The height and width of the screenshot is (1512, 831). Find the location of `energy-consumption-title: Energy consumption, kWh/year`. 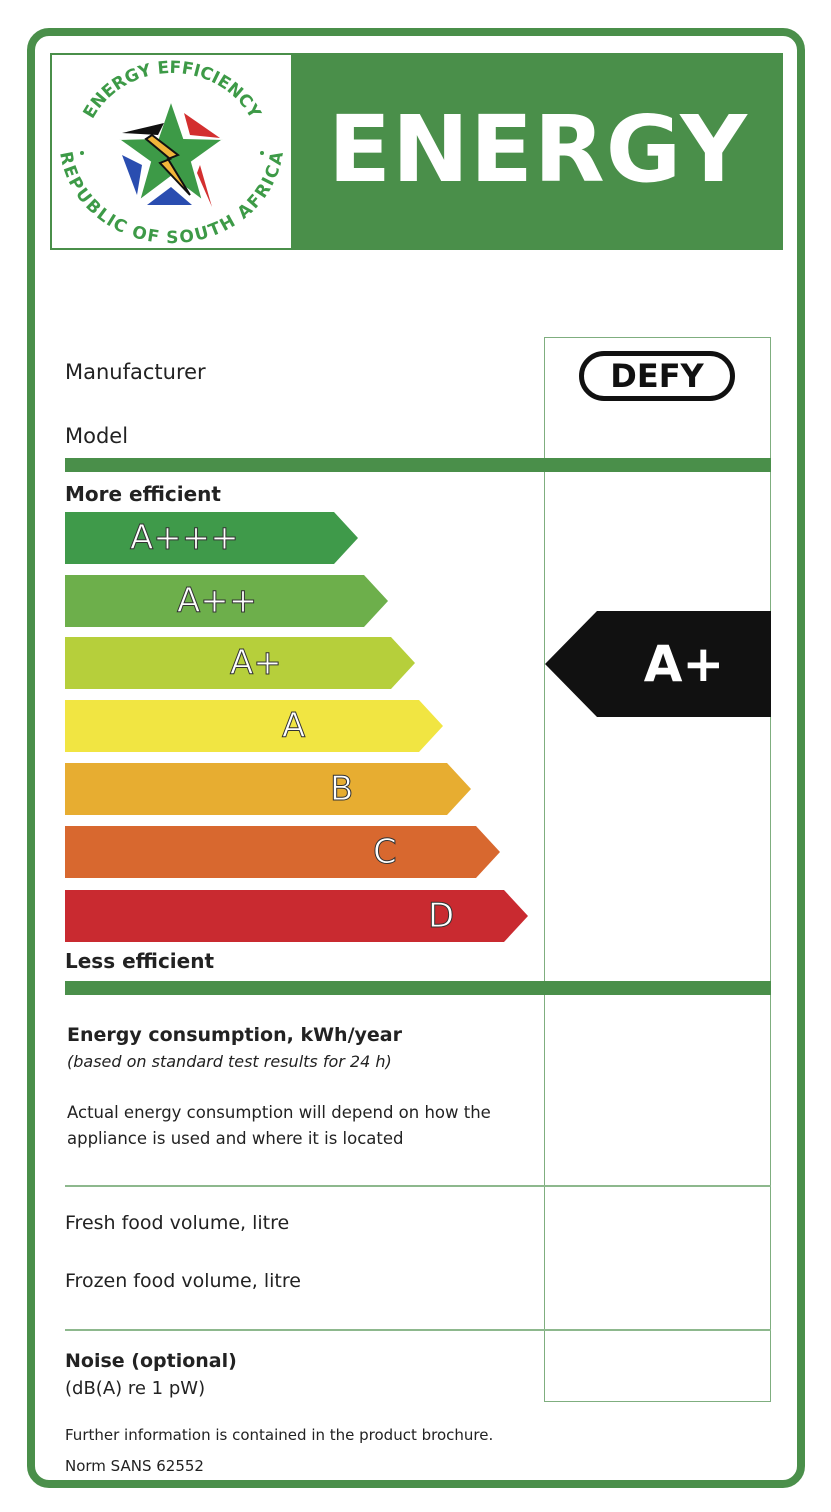

energy-consumption-title: Energy consumption, kWh/year is located at coordinates (234, 1035).